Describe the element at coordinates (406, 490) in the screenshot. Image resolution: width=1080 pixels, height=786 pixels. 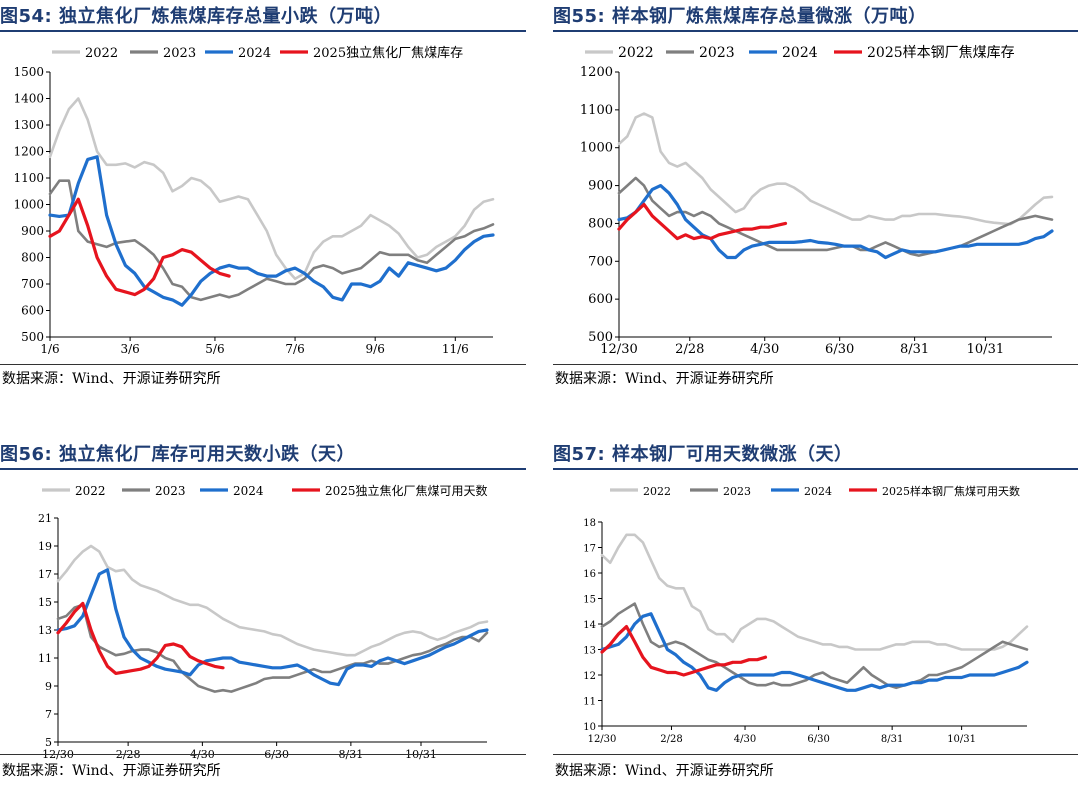
I see `legend-label-3: 2025独立焦化厂焦煤可用天数` at that location.